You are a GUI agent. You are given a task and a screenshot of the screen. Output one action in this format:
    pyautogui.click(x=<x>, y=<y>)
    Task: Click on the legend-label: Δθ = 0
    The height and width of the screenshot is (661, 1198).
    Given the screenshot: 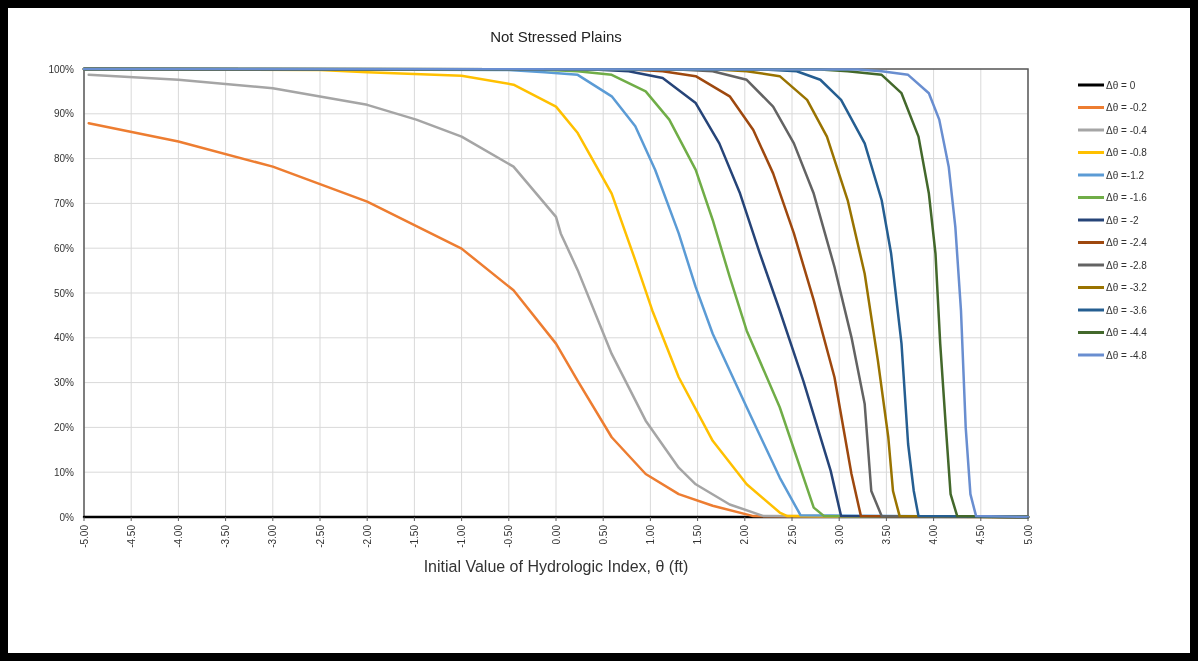 What is the action you would take?
    pyautogui.click(x=1121, y=85)
    